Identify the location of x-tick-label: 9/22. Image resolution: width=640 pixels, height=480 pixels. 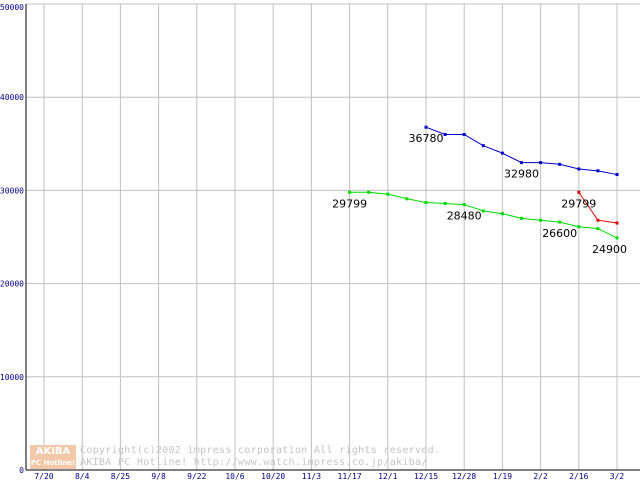
(196, 476).